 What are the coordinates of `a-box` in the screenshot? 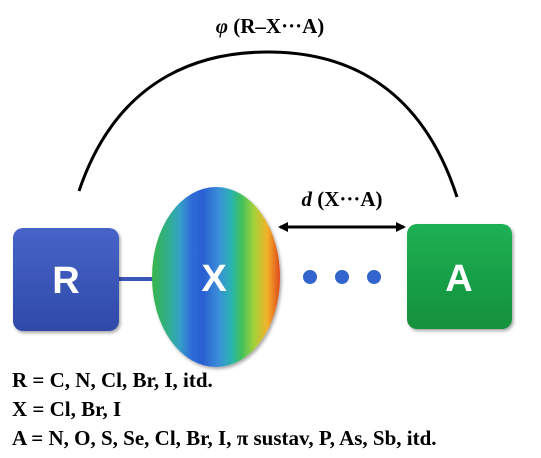 It's located at (459, 276).